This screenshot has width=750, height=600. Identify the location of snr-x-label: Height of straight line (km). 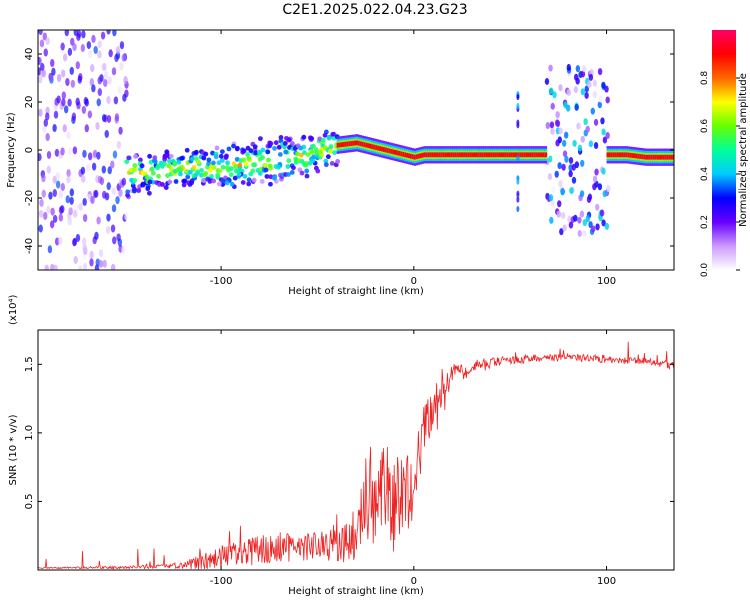
(356, 591).